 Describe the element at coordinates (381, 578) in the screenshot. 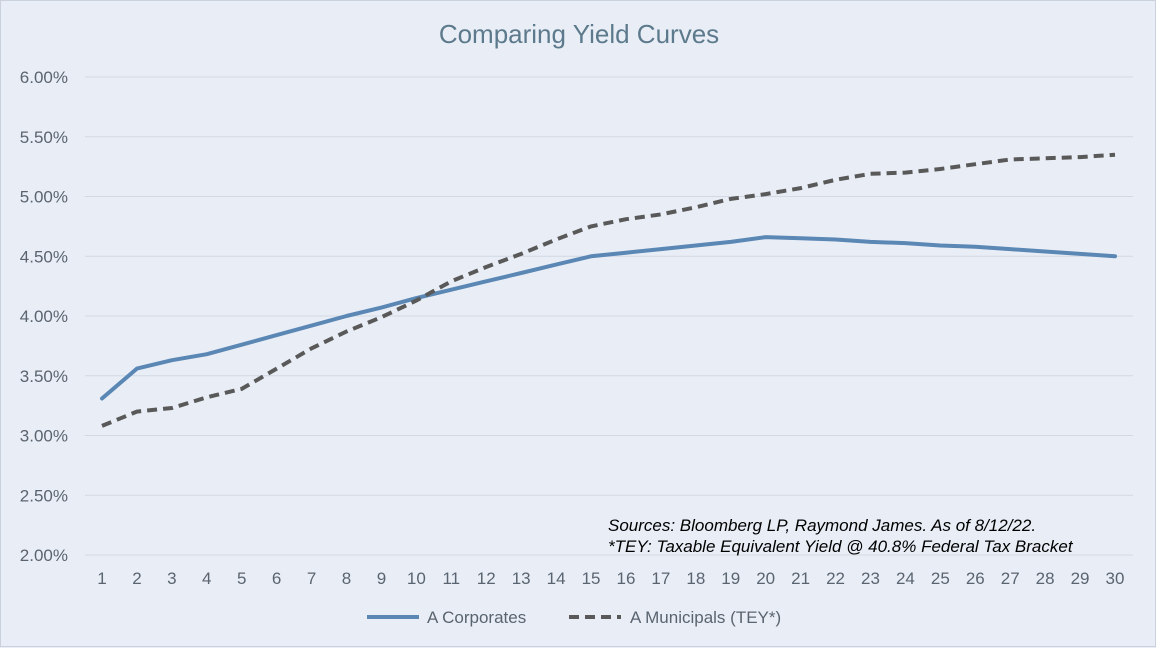

I see `x-tick-label: 9` at that location.